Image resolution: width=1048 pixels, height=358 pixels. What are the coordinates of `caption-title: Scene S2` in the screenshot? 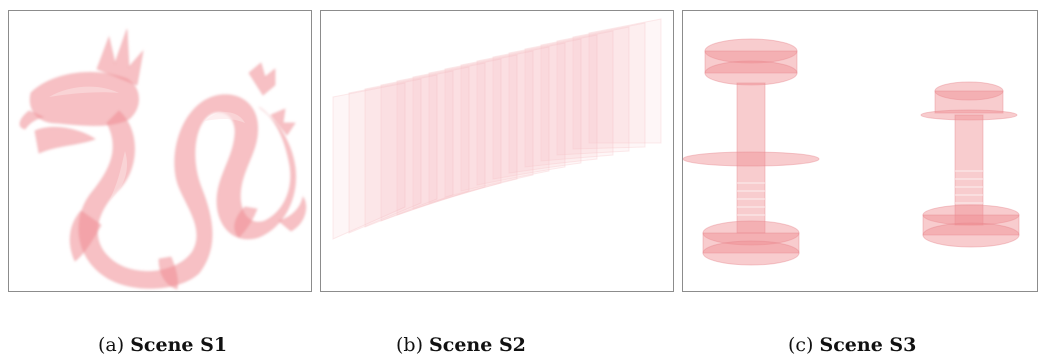 It's located at (477, 345).